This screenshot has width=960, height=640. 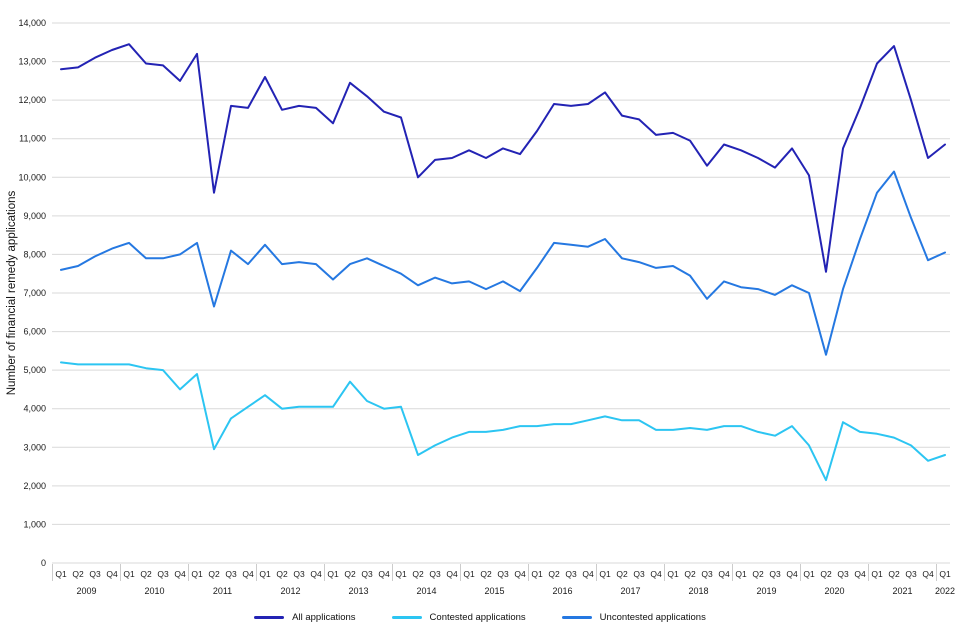 I want to click on y-axis-title: Number of financial remedy applications, so click(x=12, y=293).